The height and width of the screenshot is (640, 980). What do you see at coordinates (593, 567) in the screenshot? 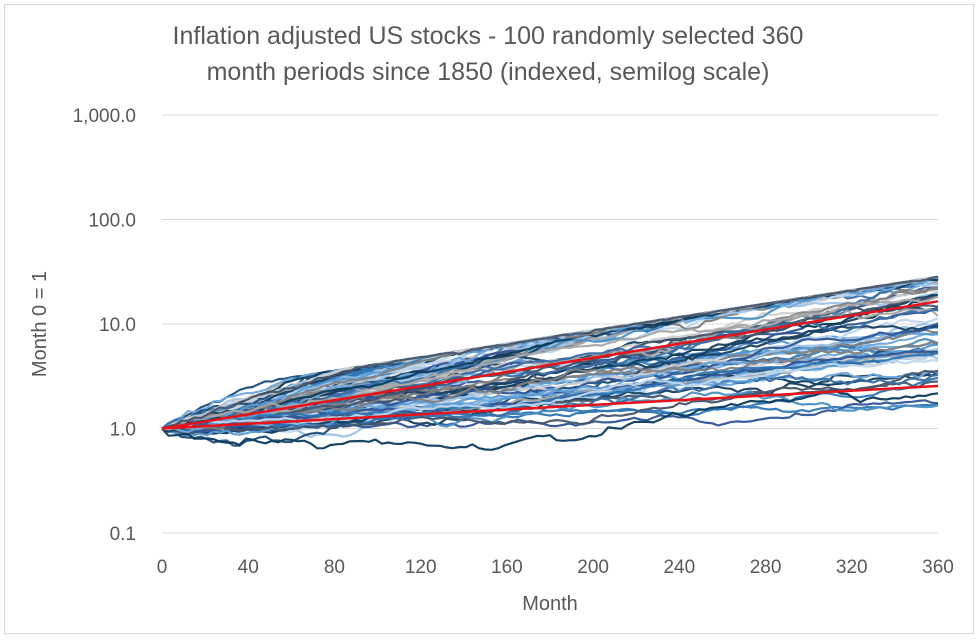
I see `x-tick-label: 200` at bounding box center [593, 567].